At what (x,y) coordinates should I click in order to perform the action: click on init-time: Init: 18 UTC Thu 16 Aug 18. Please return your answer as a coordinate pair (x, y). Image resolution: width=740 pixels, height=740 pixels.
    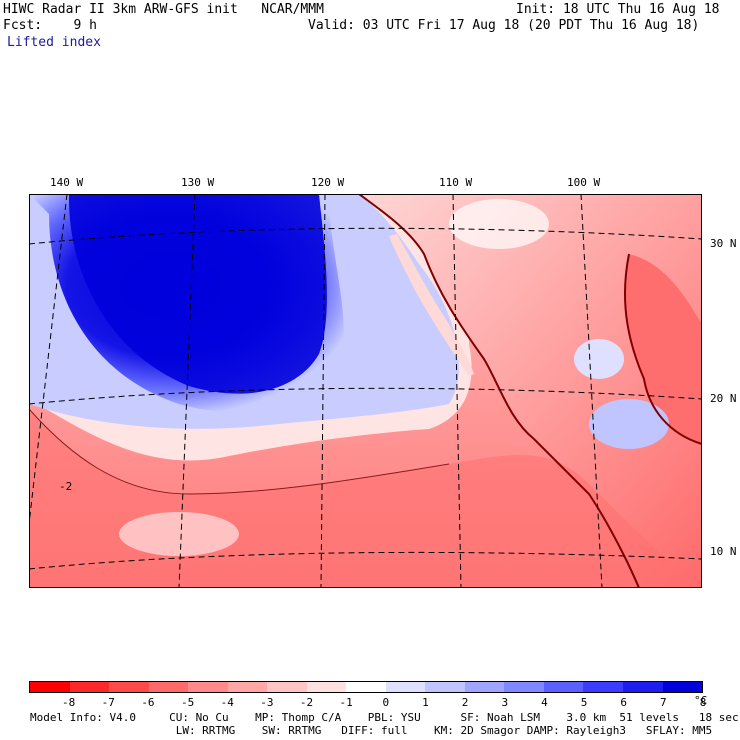
    Looking at the image, I should click on (618, 9).